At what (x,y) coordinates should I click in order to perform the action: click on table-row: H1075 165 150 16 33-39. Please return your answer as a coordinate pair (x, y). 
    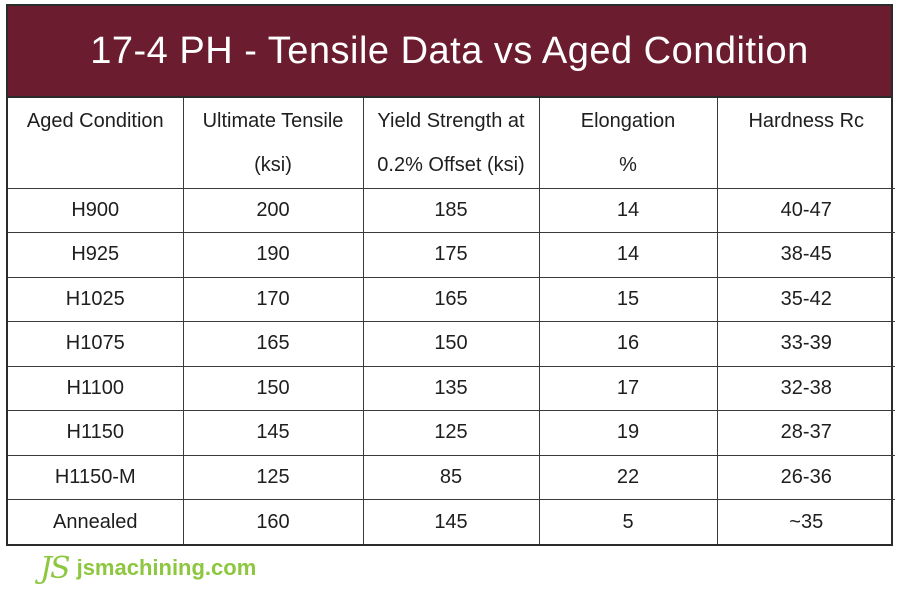
    Looking at the image, I should click on (451, 344).